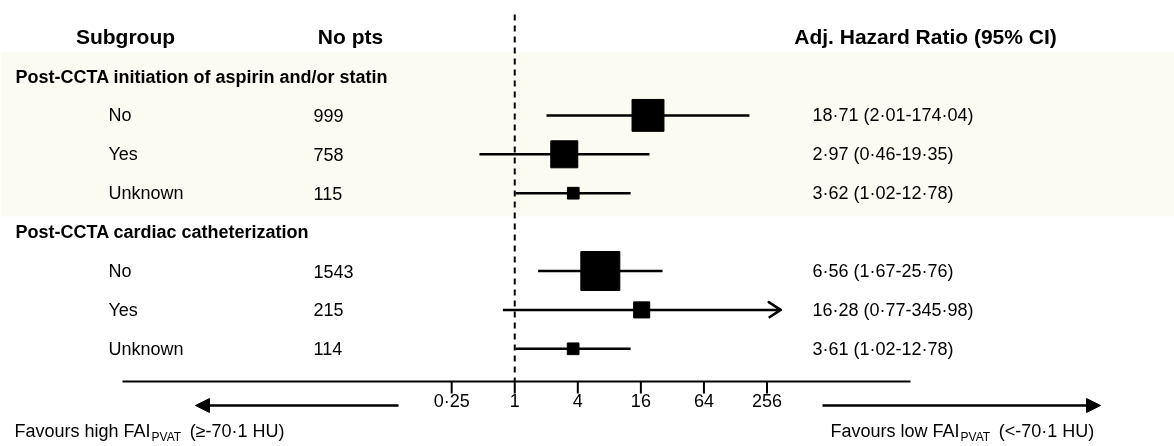 The width and height of the screenshot is (1174, 446). Describe the element at coordinates (883, 193) in the screenshot. I see `annotation: 3·62 (1·02-12·78)` at that location.